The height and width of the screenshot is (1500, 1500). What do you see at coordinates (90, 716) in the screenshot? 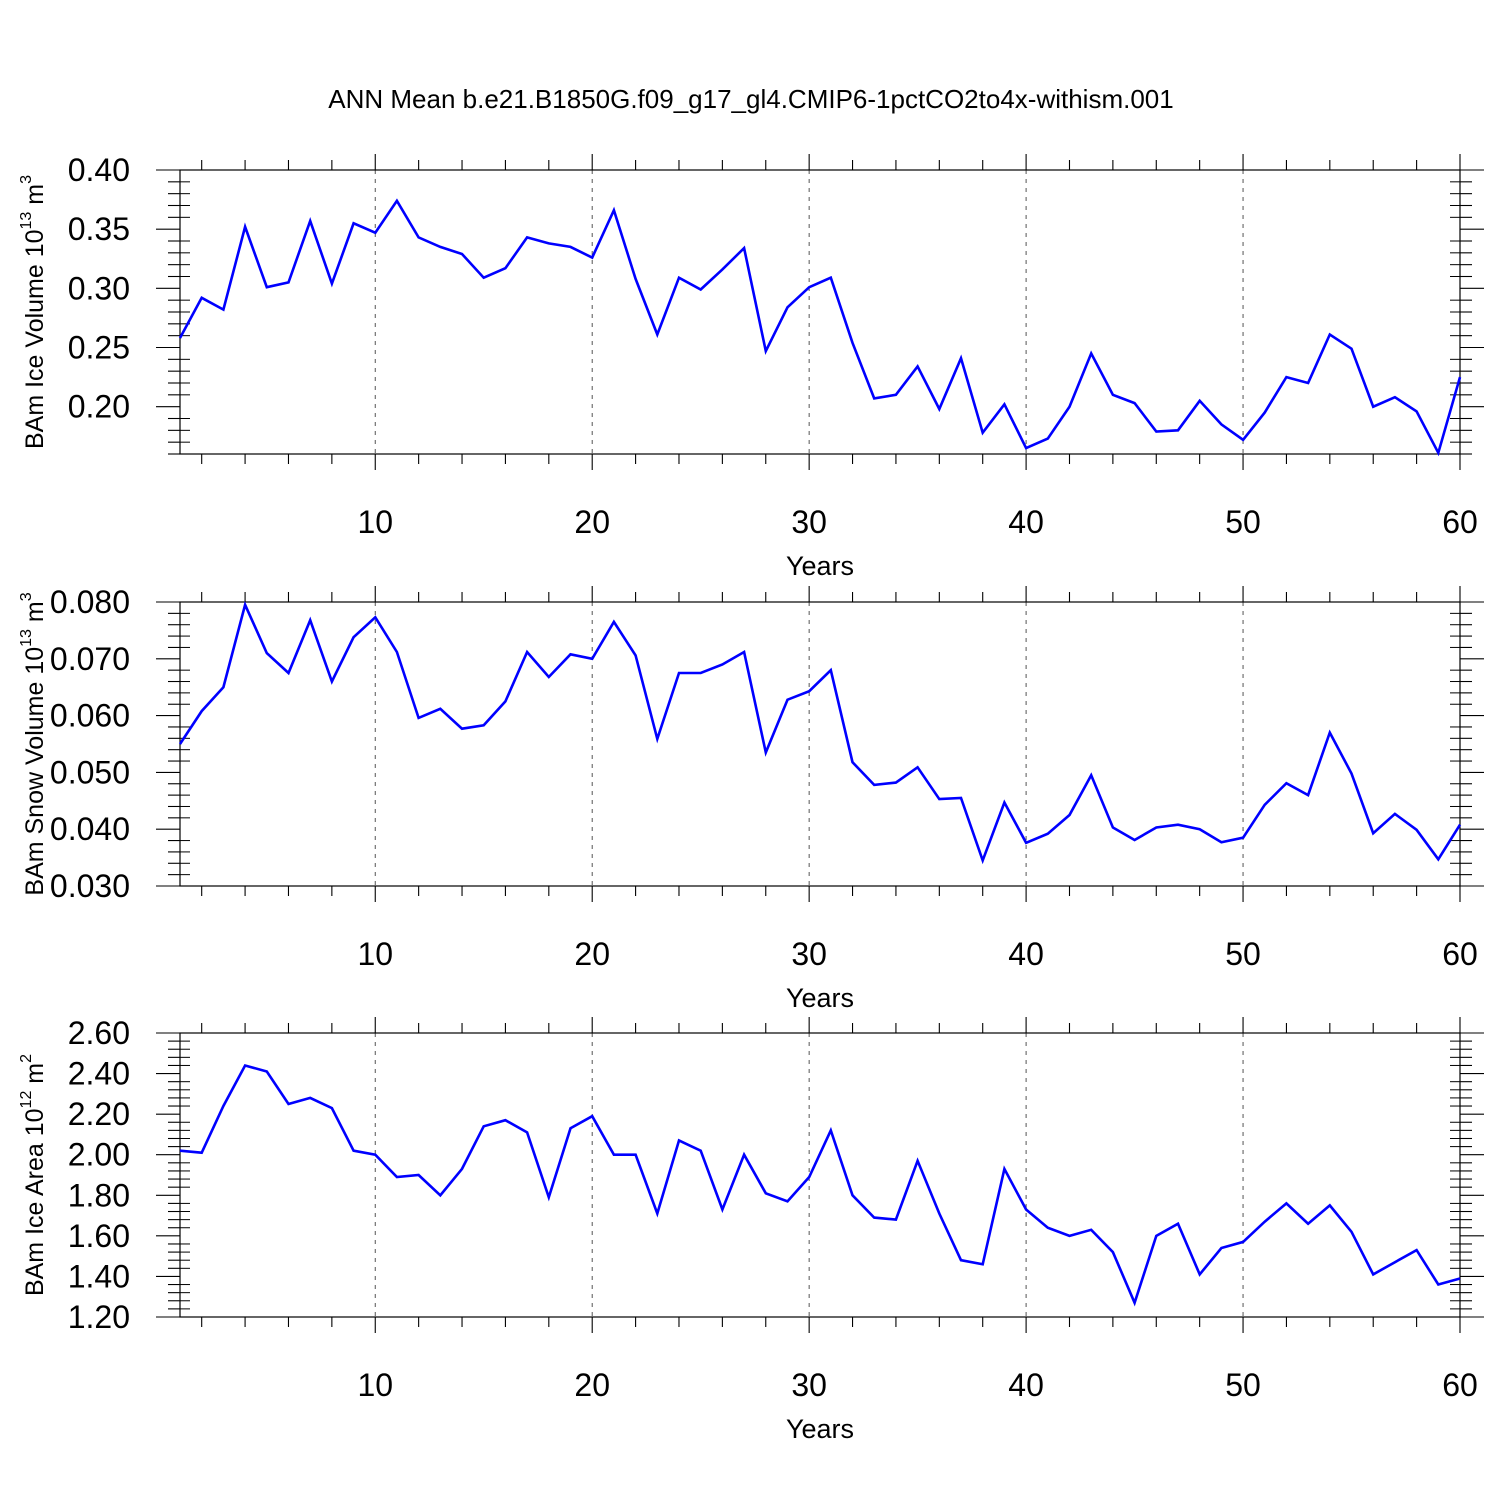
I see `y-tick-label: 0.060` at bounding box center [90, 716].